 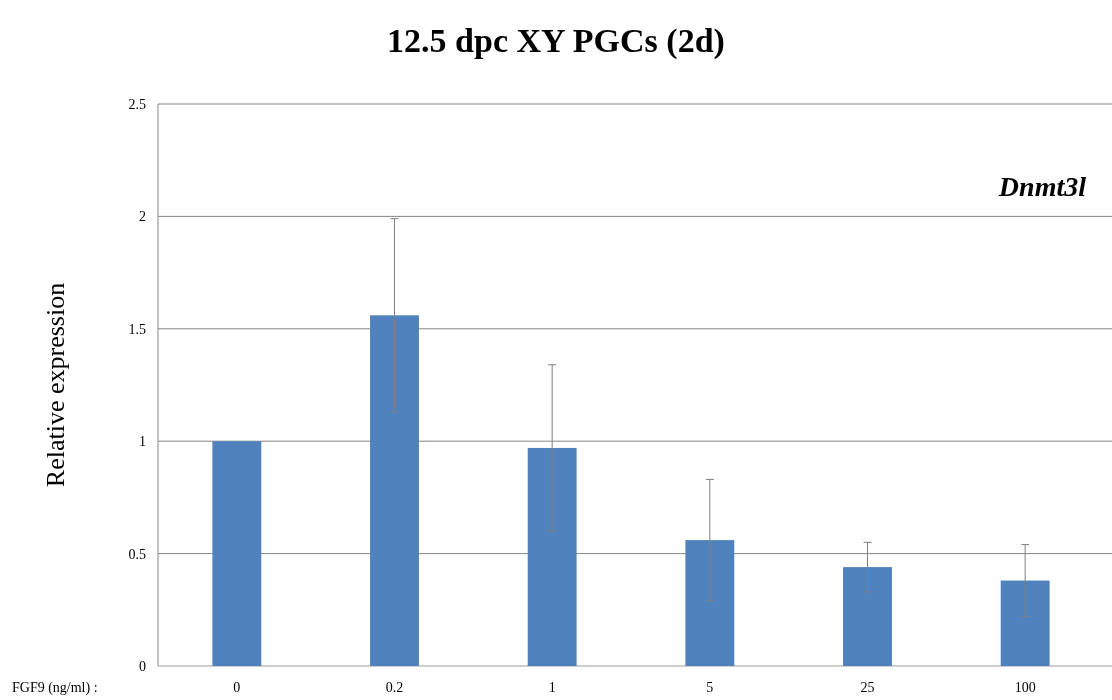 What do you see at coordinates (394, 687) in the screenshot?
I see `x-tick-label: 0.2` at bounding box center [394, 687].